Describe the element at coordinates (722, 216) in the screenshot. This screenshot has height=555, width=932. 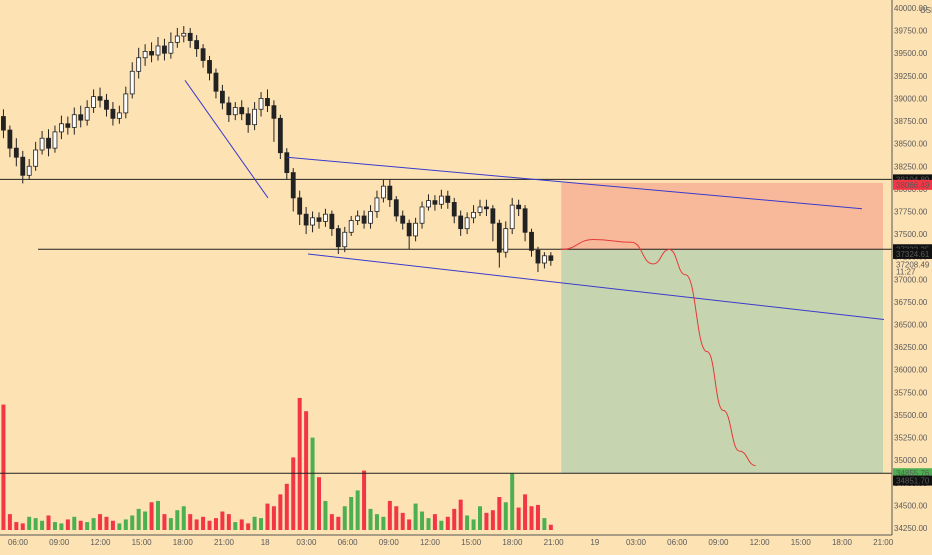
I see `stop-loss-zone` at that location.